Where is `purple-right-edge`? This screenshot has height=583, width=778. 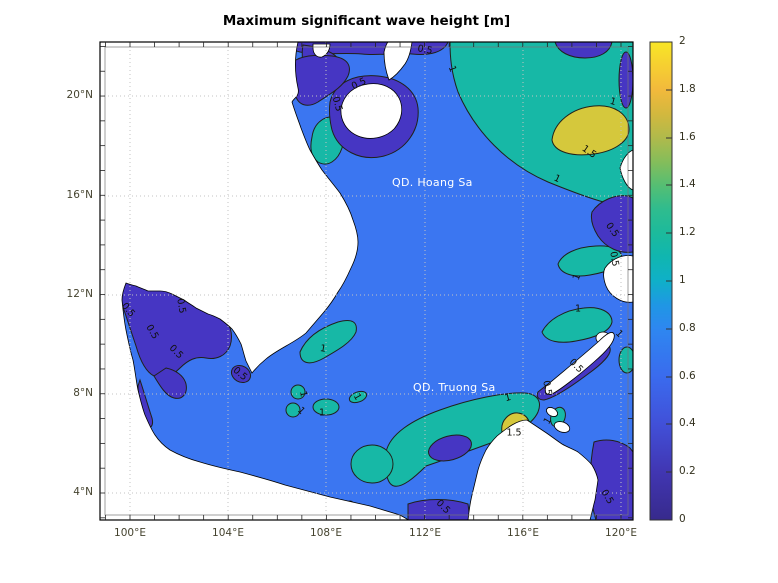
purple-right-edge is located at coordinates (625, 80).